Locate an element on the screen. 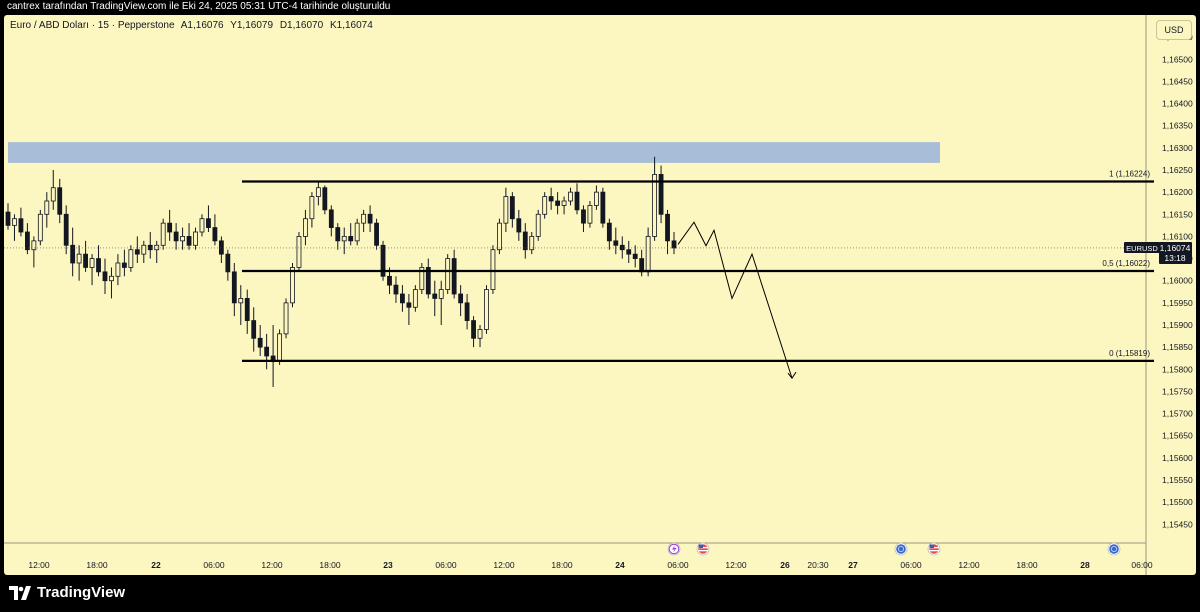 This screenshot has width=1200, height=612. y-tick-label: 1,16300 is located at coordinates (1177, 148).